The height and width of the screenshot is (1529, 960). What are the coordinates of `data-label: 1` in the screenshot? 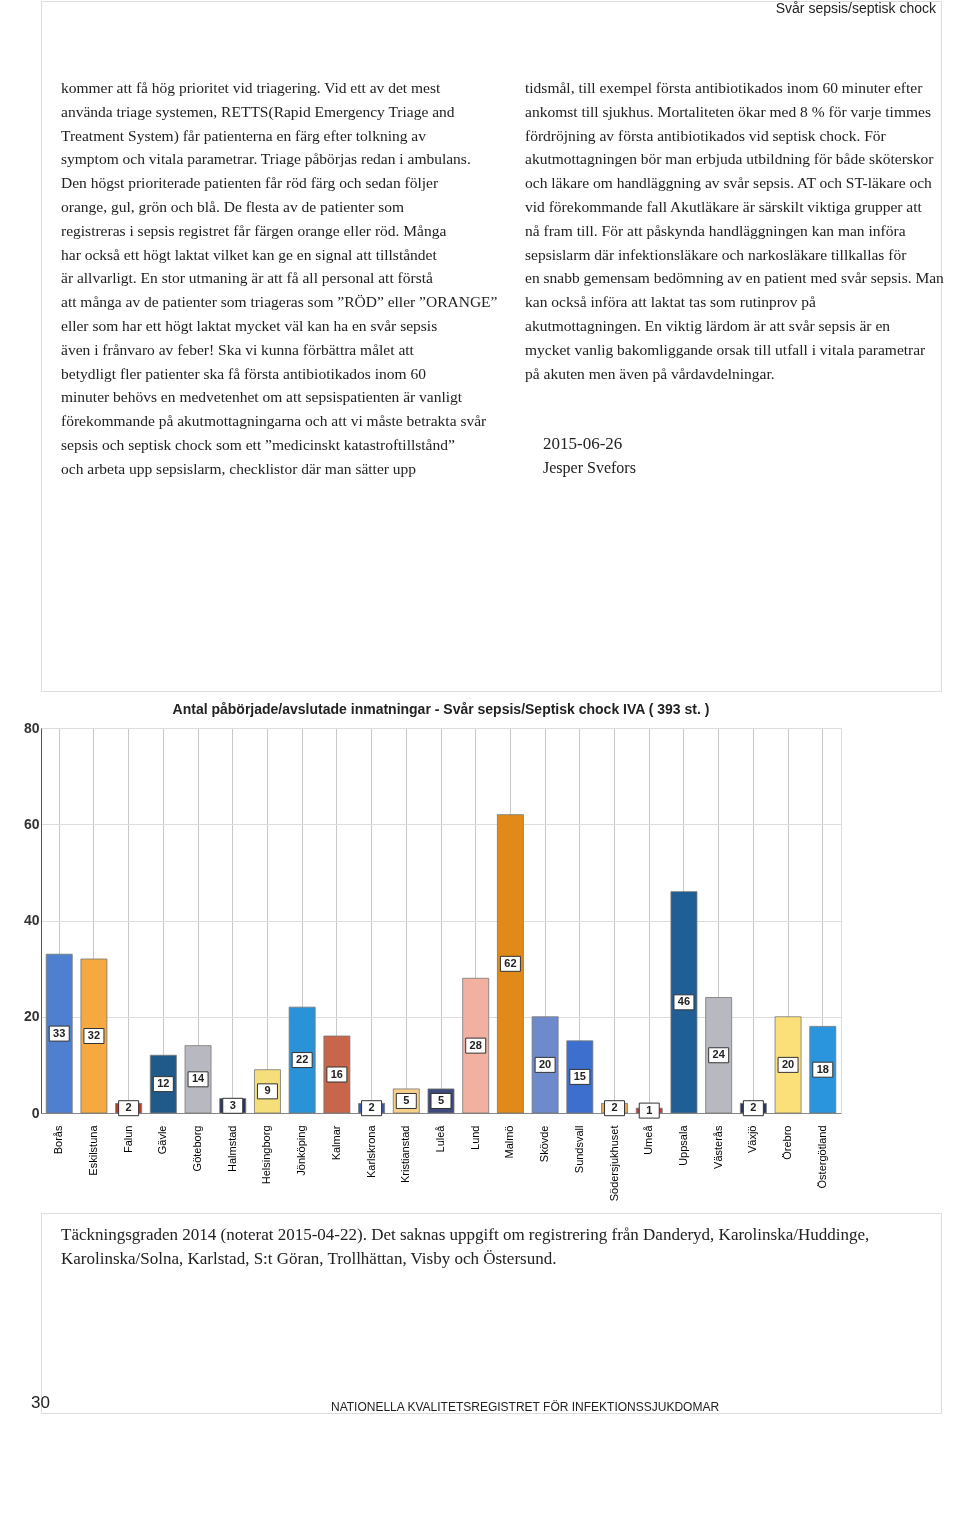 It's located at (649, 1109).